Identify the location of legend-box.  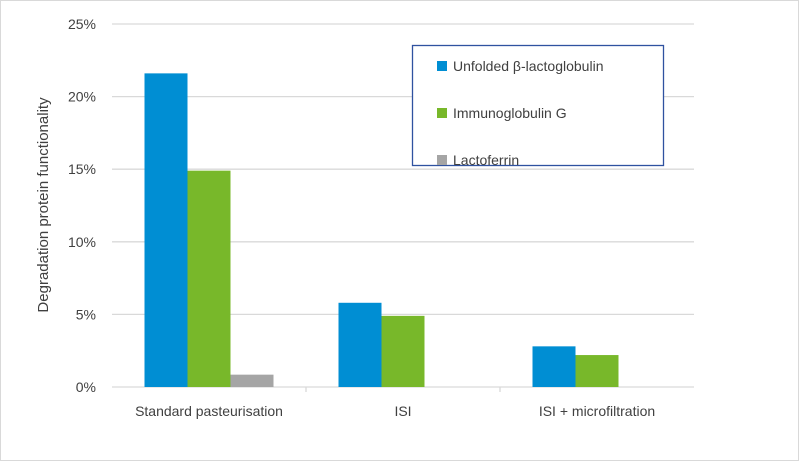
(538, 105).